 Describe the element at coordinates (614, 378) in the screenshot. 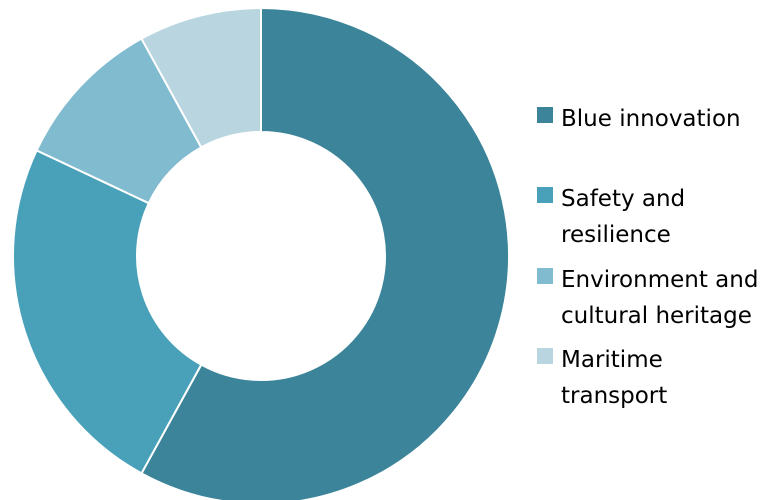

I see `legend-label: Maritime transport` at that location.